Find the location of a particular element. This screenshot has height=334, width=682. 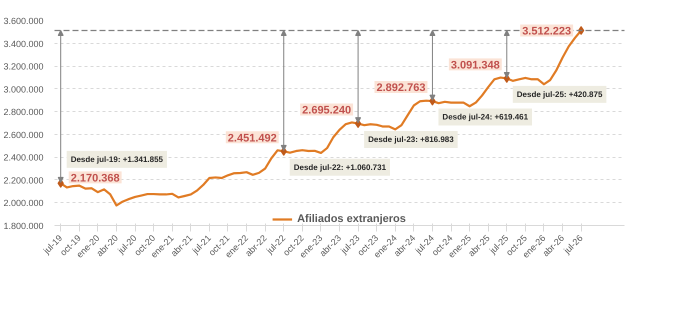

y-tick-label: 3.400.000 is located at coordinates (23, 43).